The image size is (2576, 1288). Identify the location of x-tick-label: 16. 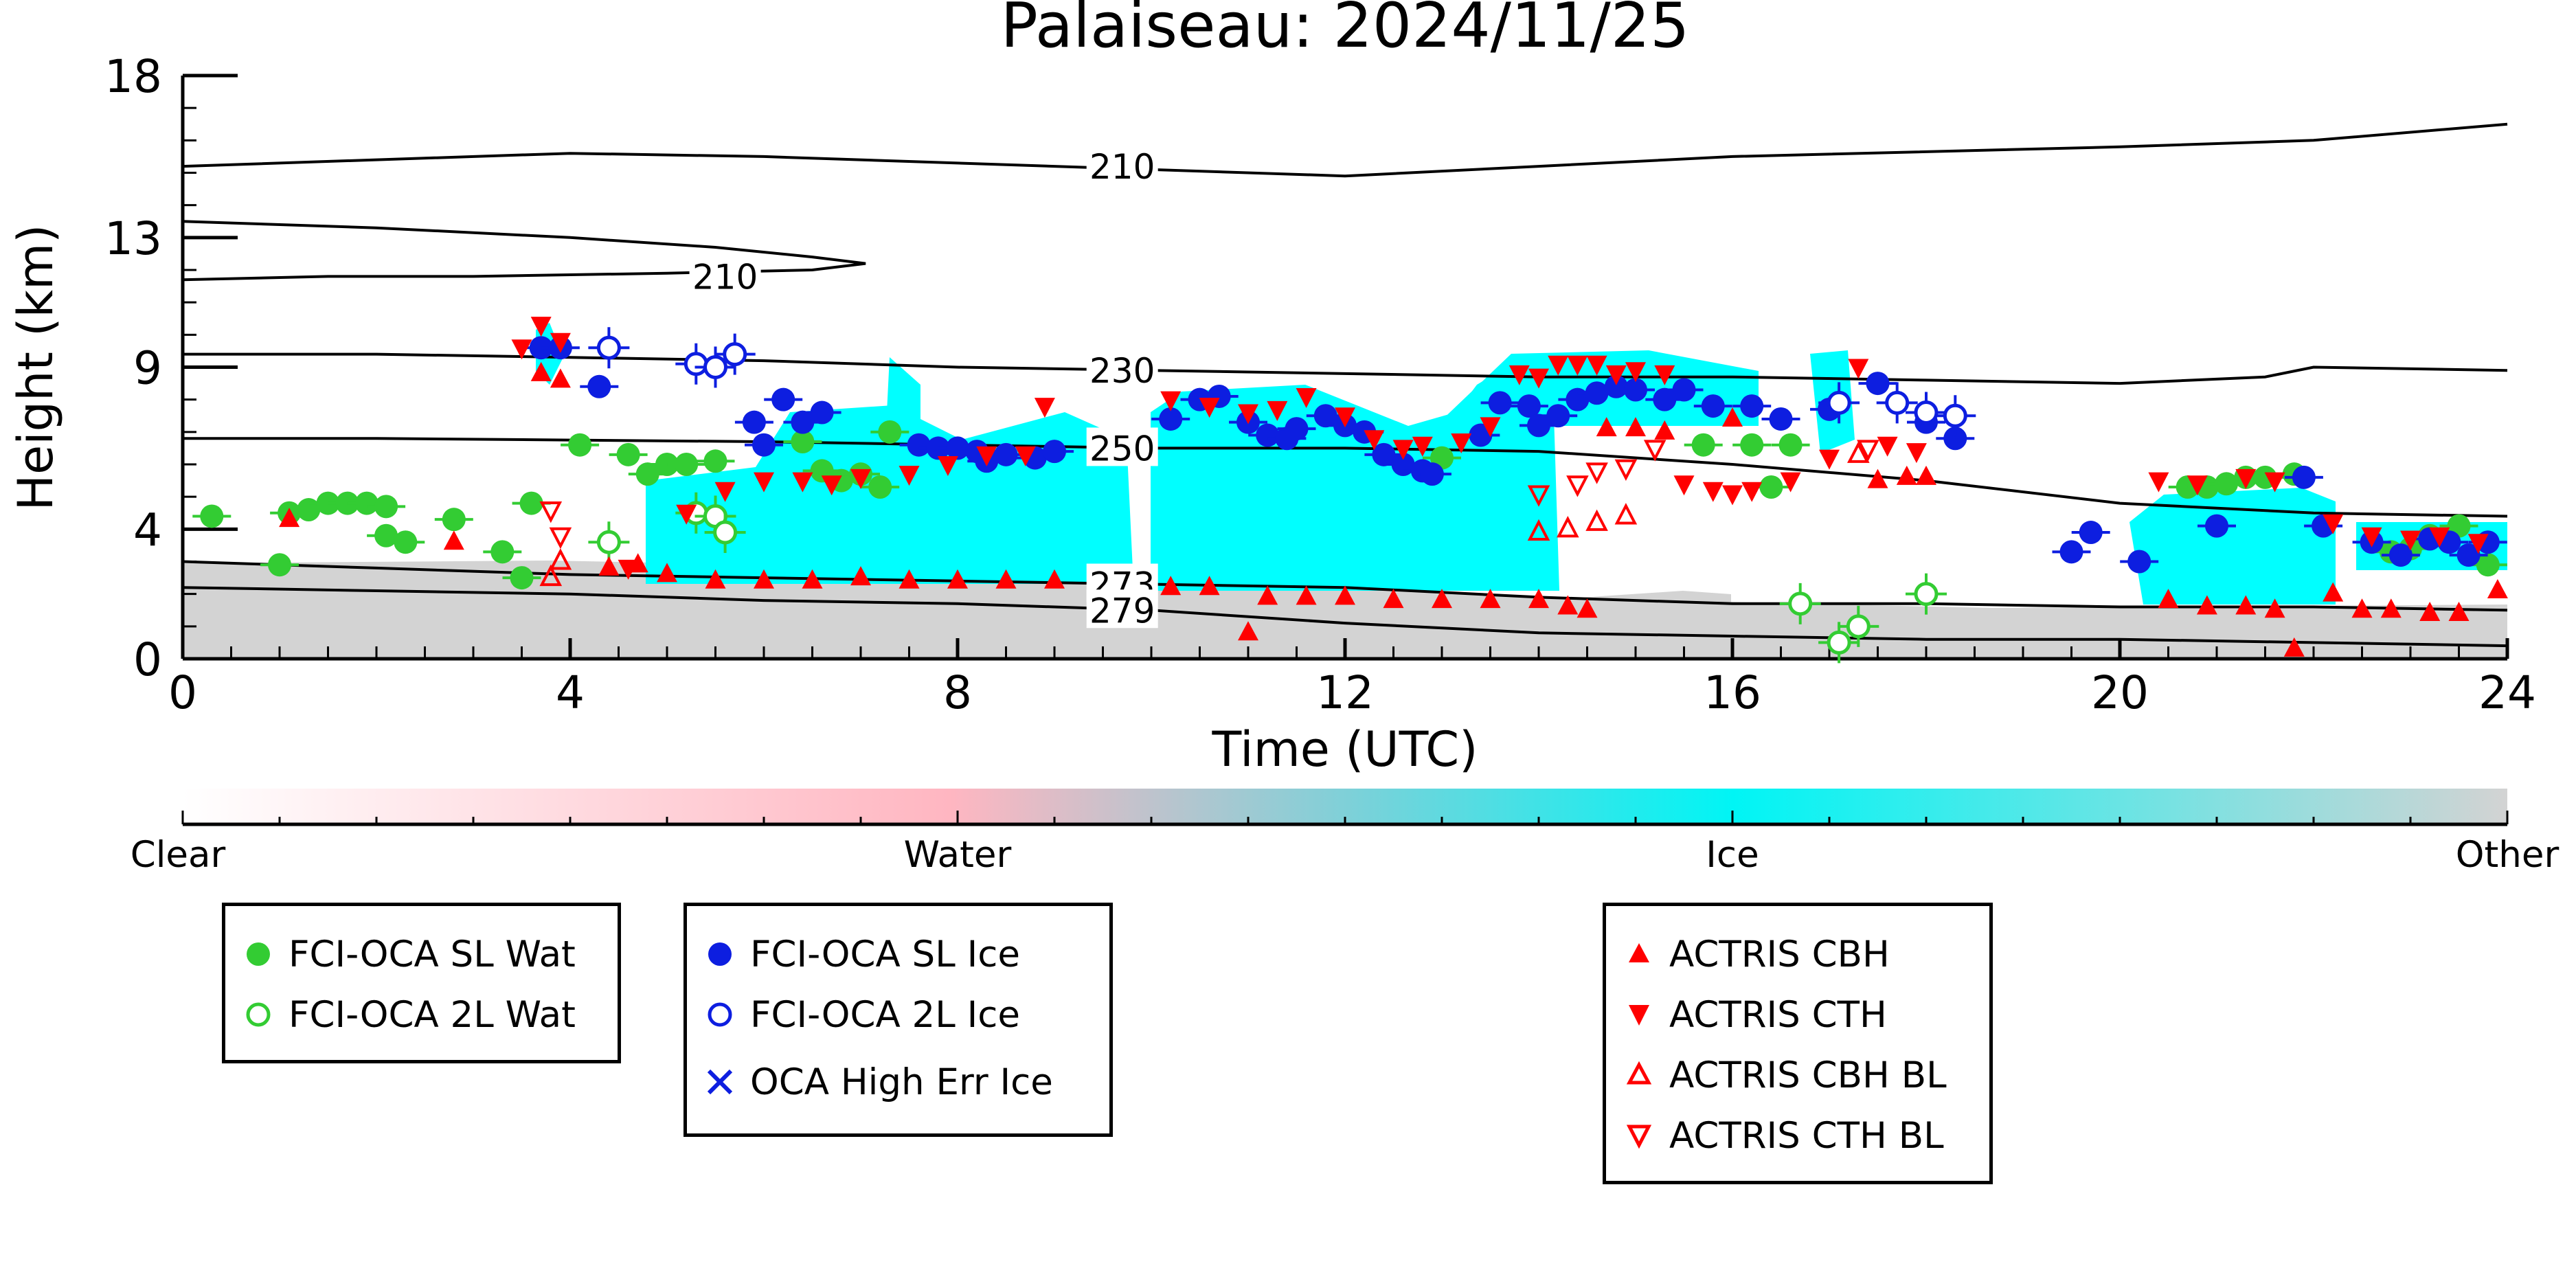
(1732, 692).